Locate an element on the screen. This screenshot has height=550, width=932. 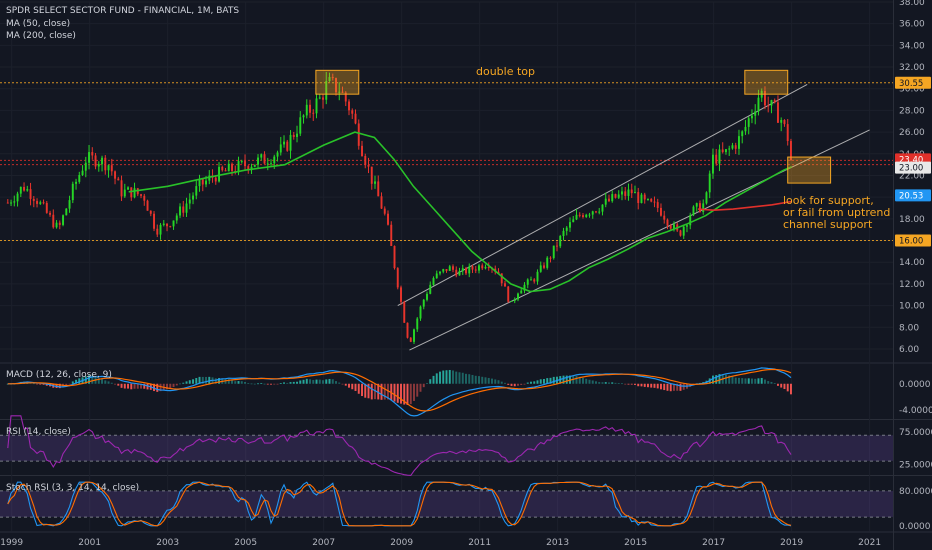
macd-legend: MACD (12, 26, close, 9) is located at coordinates (59, 375).